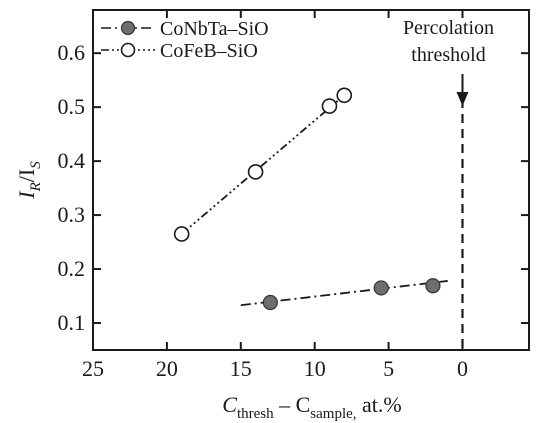 This screenshot has height=423, width=539. What do you see at coordinates (209, 51) in the screenshot?
I see `legend-label: CoFeB–SiO` at bounding box center [209, 51].